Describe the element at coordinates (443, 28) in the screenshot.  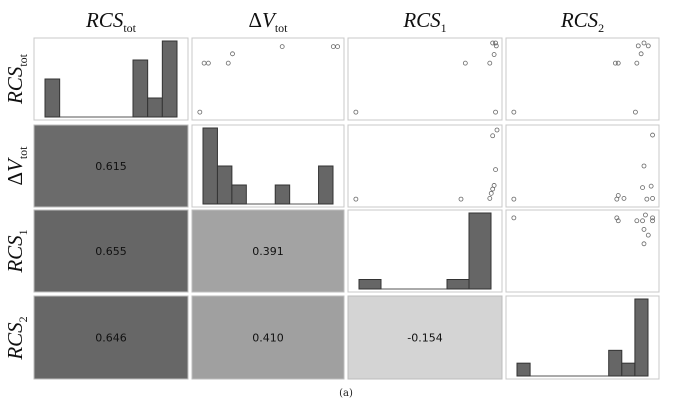
I see `label-subscript: 1` at that location.